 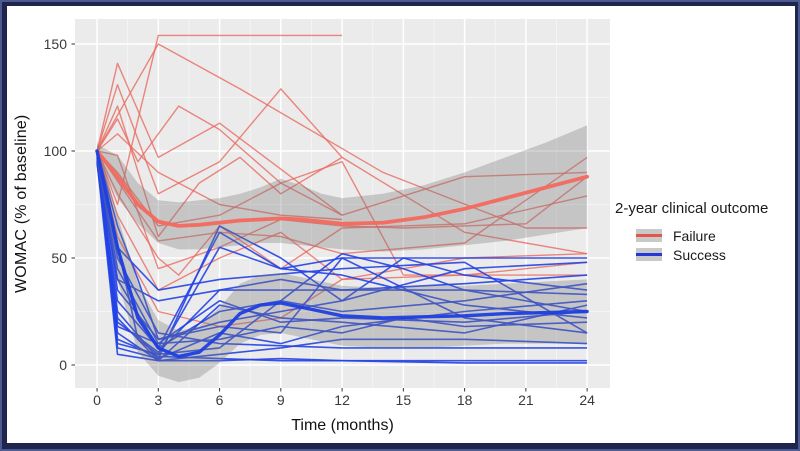 I want to click on legend: 2-year clinical outcome Failure Success, so click(x=704, y=232).